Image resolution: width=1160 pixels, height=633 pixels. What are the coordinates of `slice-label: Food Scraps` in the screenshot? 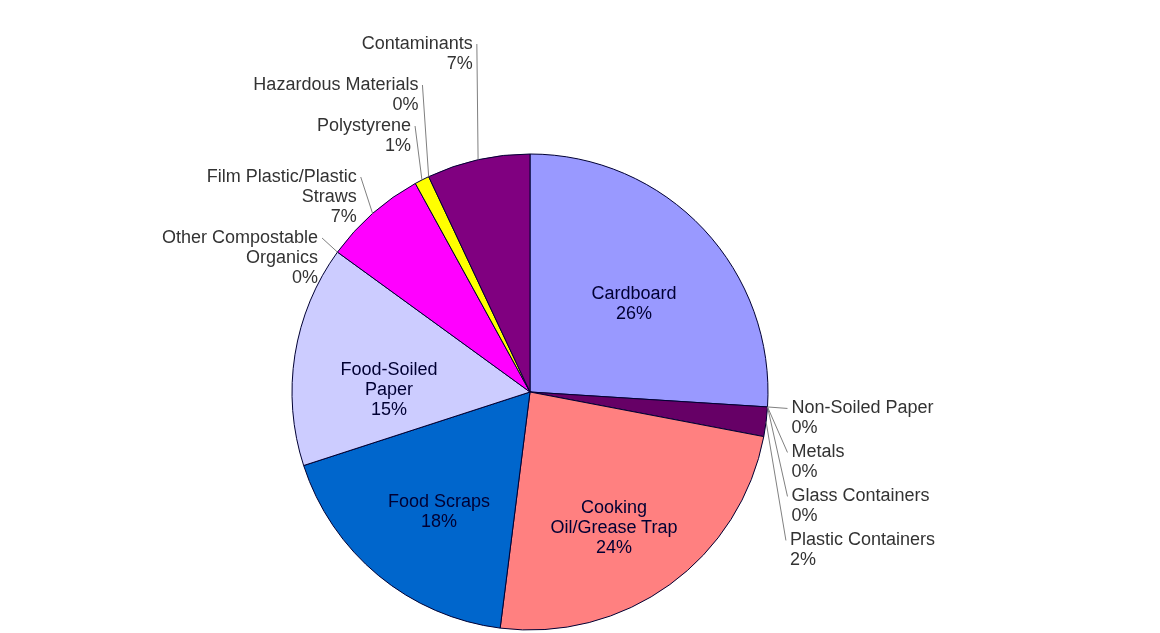 It's located at (439, 501).